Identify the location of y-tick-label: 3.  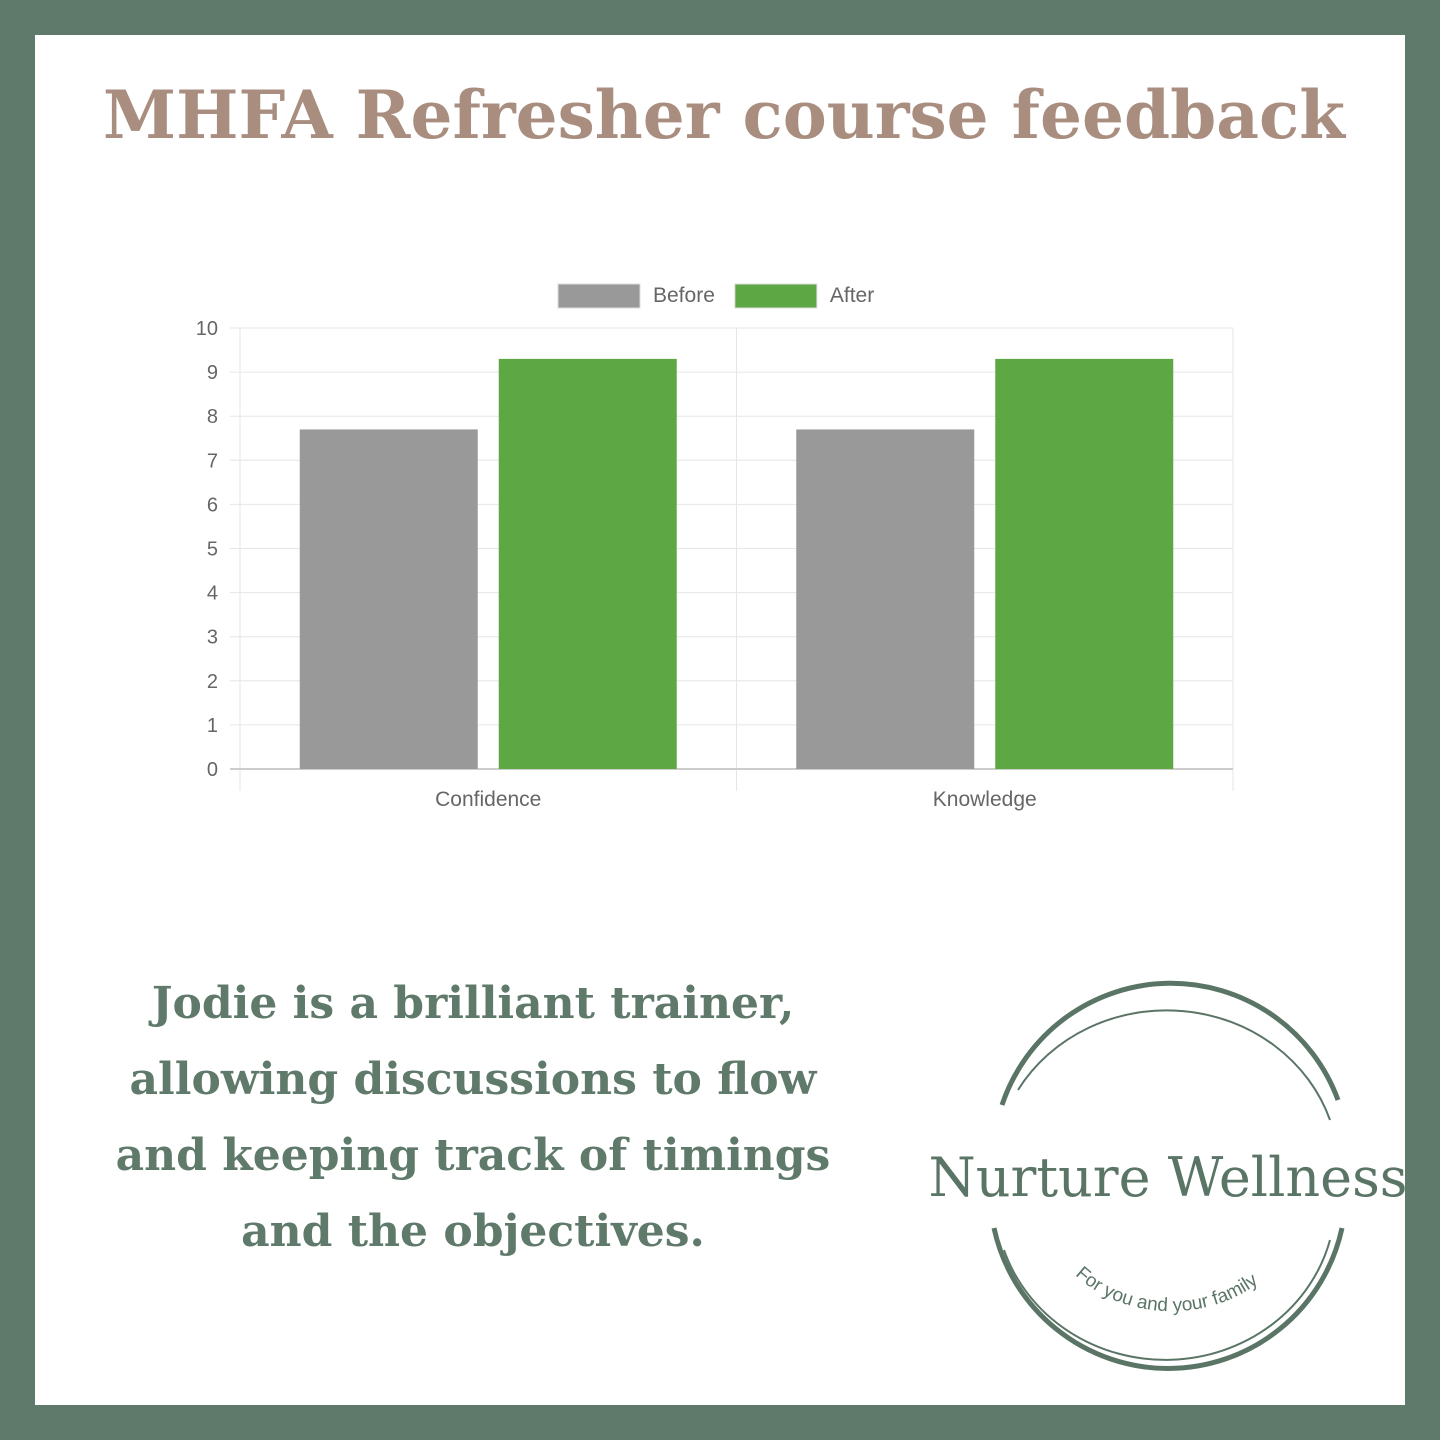
(212, 638).